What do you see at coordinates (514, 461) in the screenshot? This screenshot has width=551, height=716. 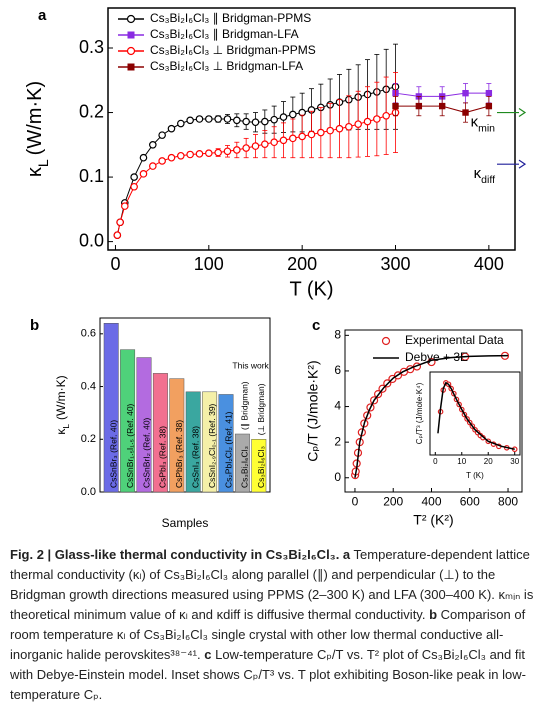 I see `x-tick-label: 30` at bounding box center [514, 461].